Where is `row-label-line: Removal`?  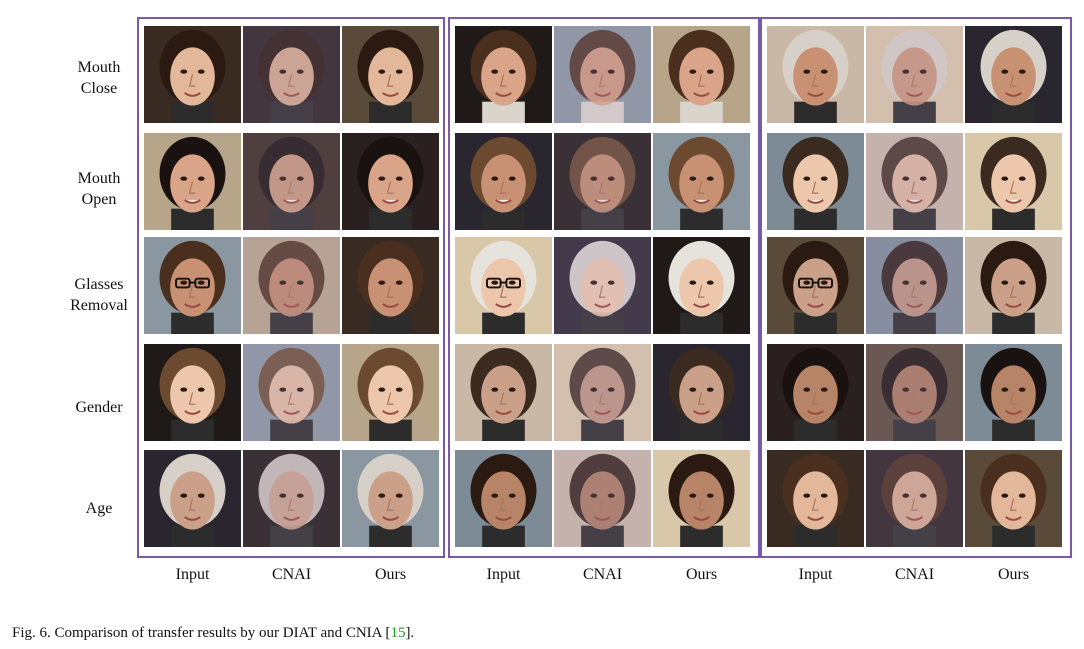
row-label-line: Removal is located at coordinates (99, 305).